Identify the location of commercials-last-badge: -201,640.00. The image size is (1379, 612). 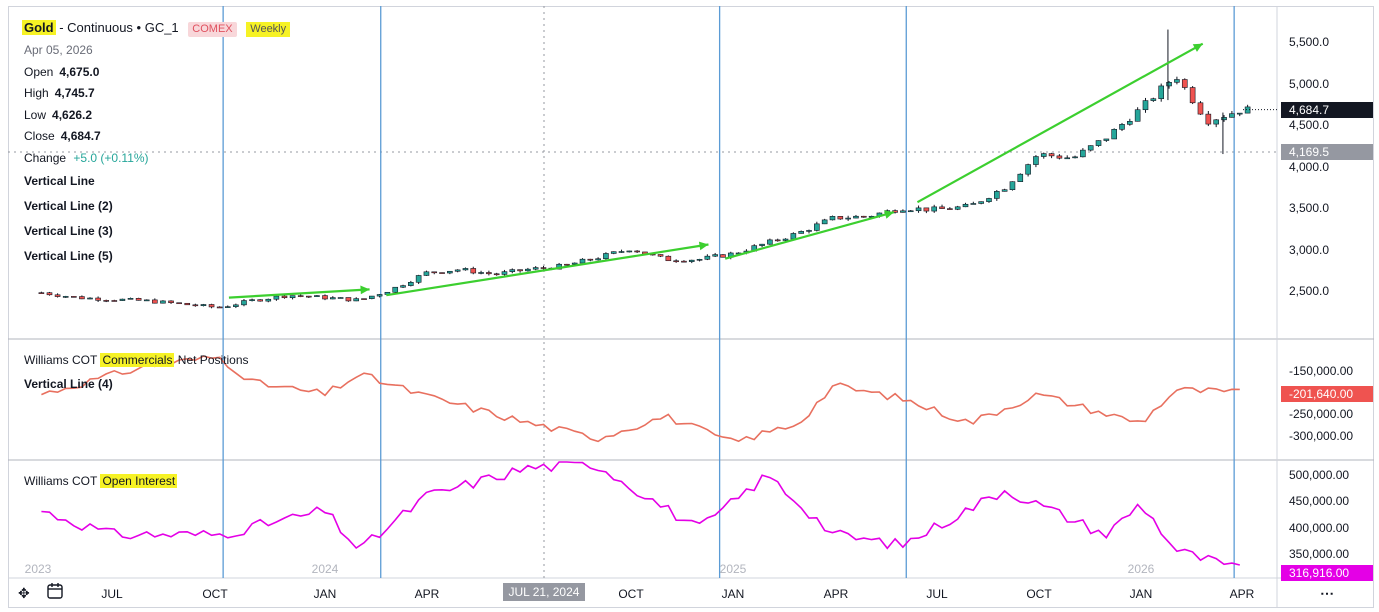
(1327, 394).